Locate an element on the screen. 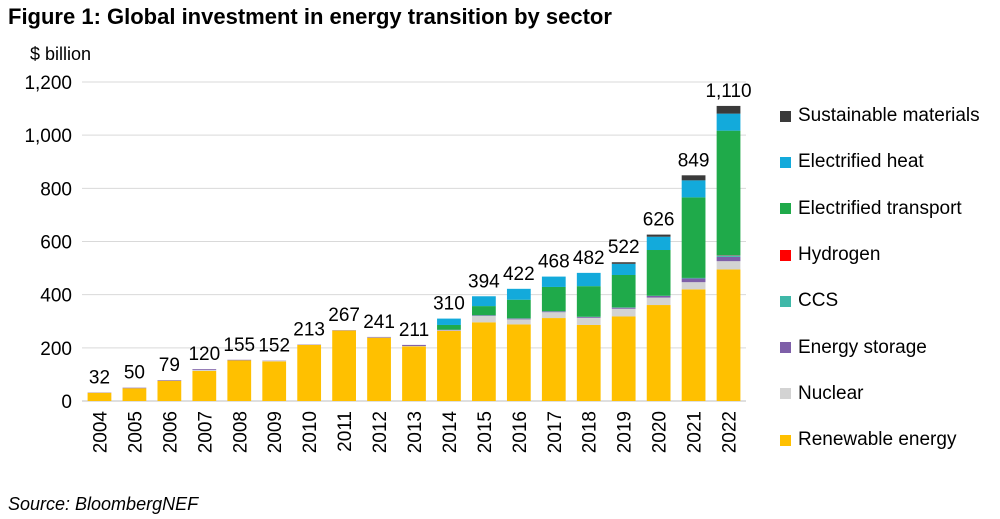 This screenshot has width=1000, height=519. legend-item: Electrified heat is located at coordinates (880, 162).